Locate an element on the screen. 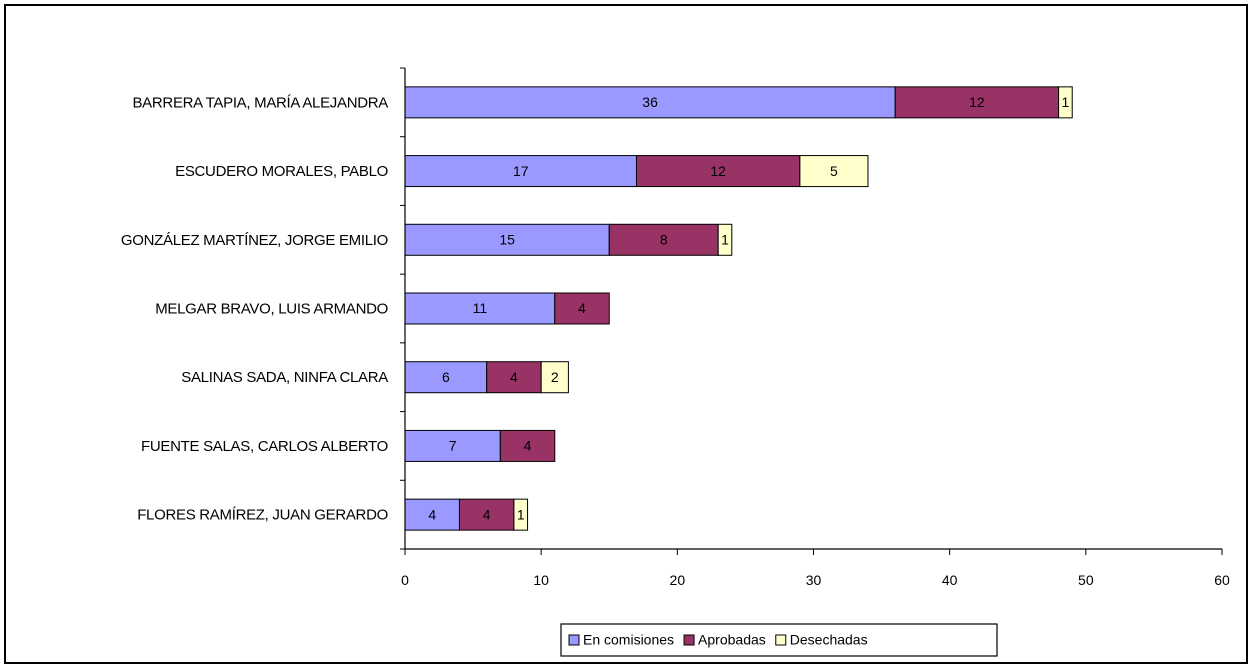  x-tick-label: 50 is located at coordinates (1086, 580).